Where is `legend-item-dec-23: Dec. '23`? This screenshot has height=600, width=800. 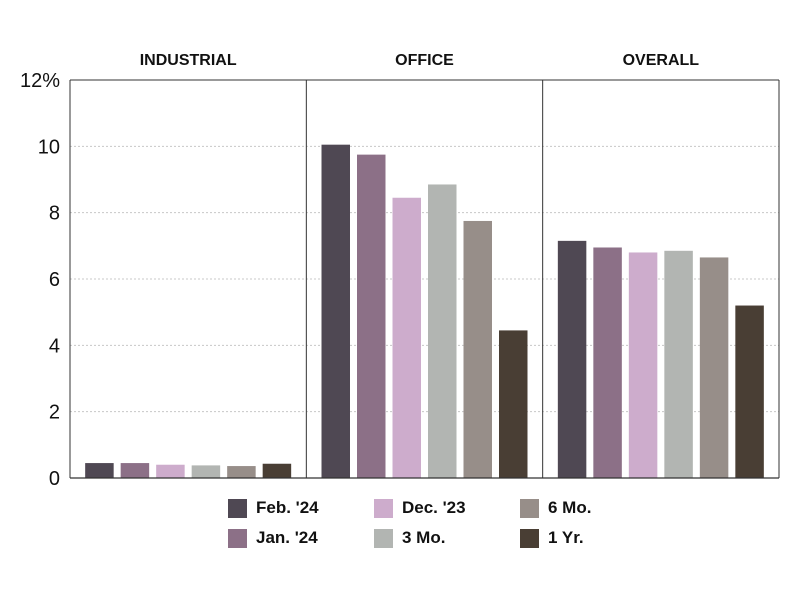 legend-item-dec-23: Dec. '23 is located at coordinates (420, 508).